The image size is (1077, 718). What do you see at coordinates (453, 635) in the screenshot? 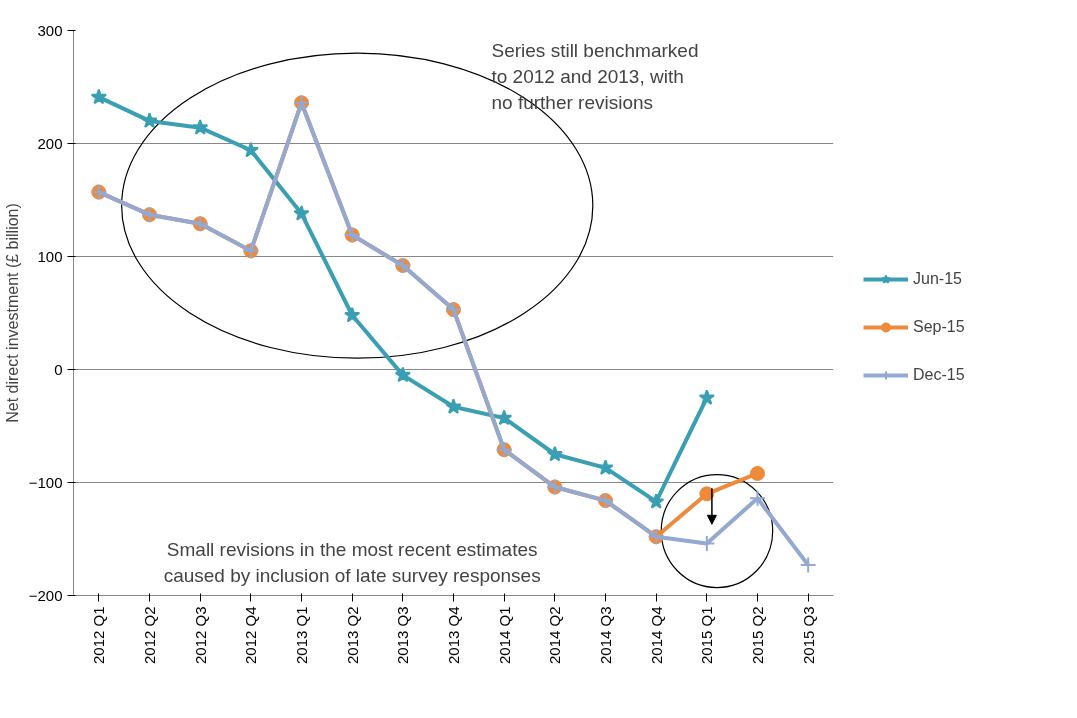
I see `x-tick-label: 2013 Q4` at bounding box center [453, 635].